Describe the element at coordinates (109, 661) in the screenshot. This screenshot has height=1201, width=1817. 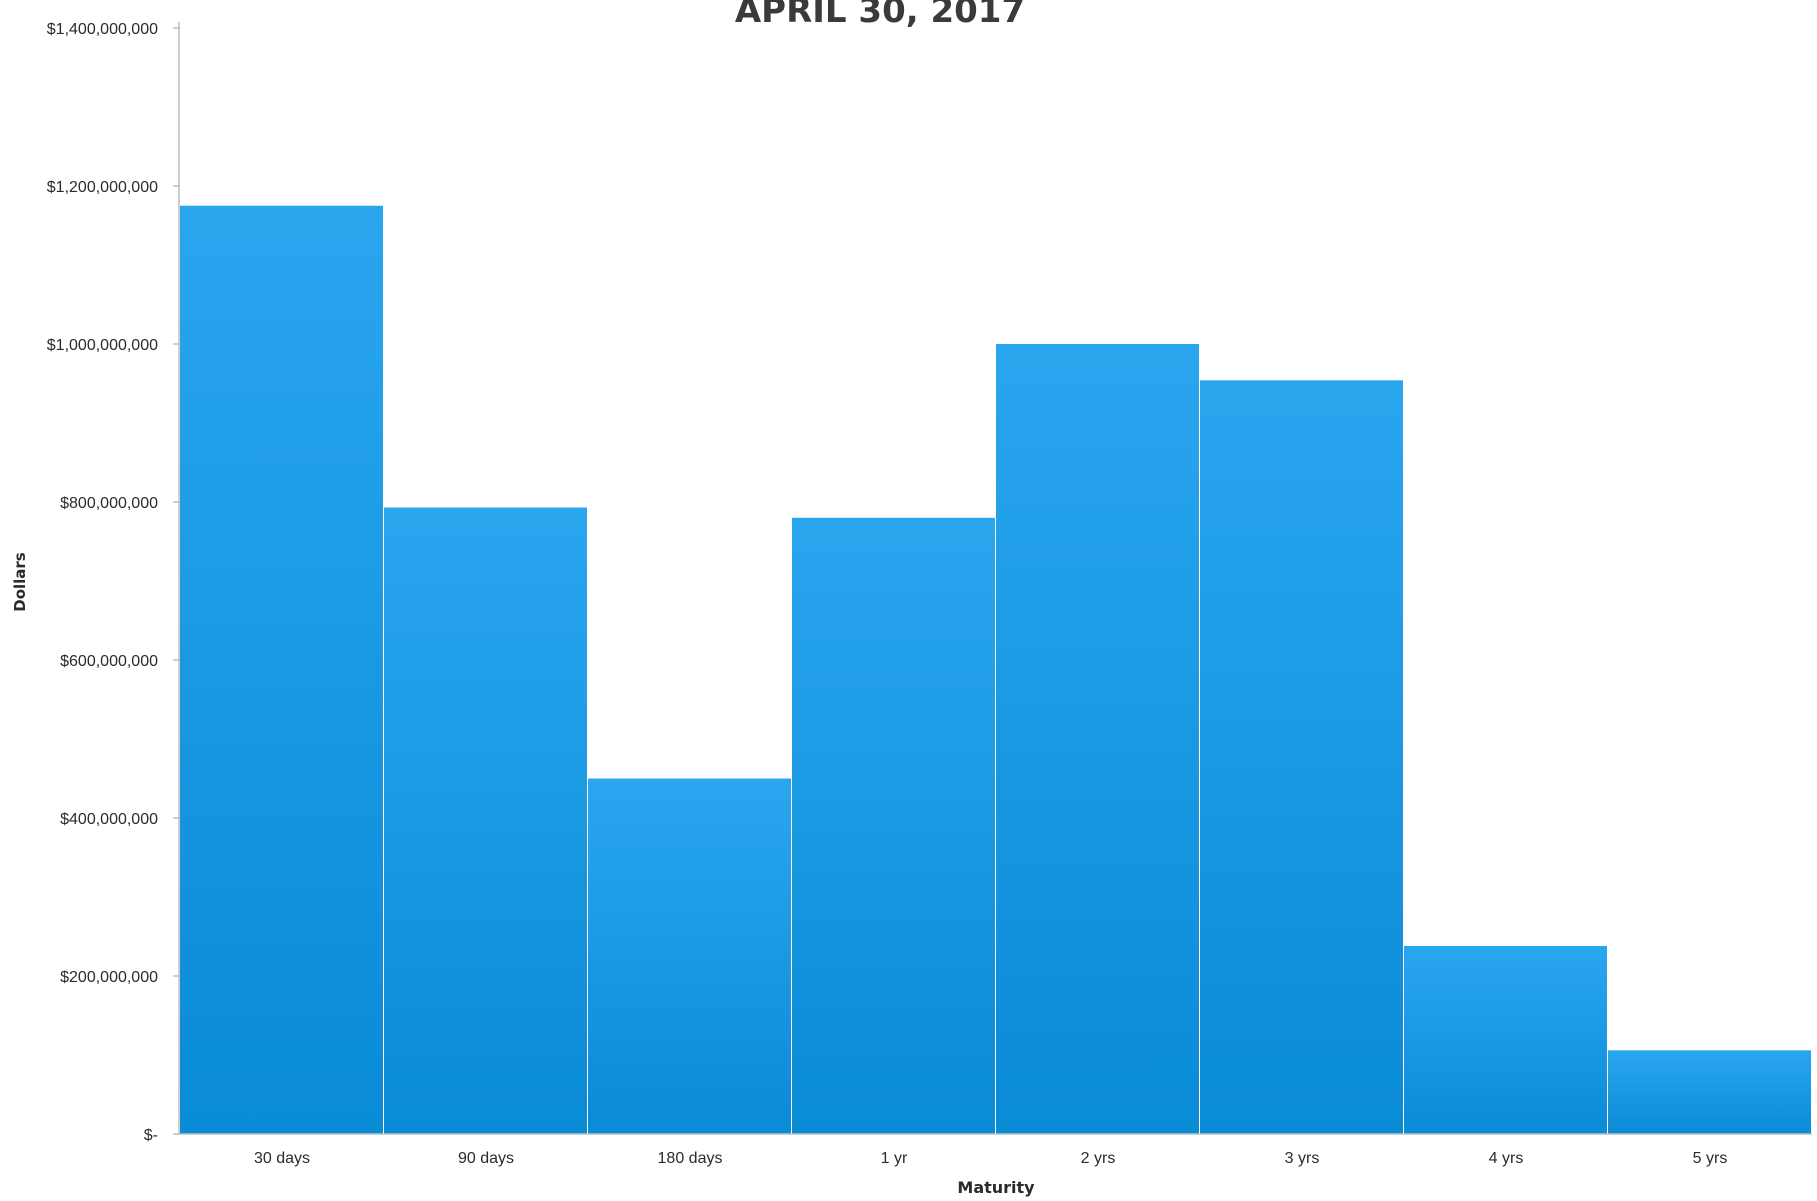
I see `y-tick-label: $600,000,000` at that location.